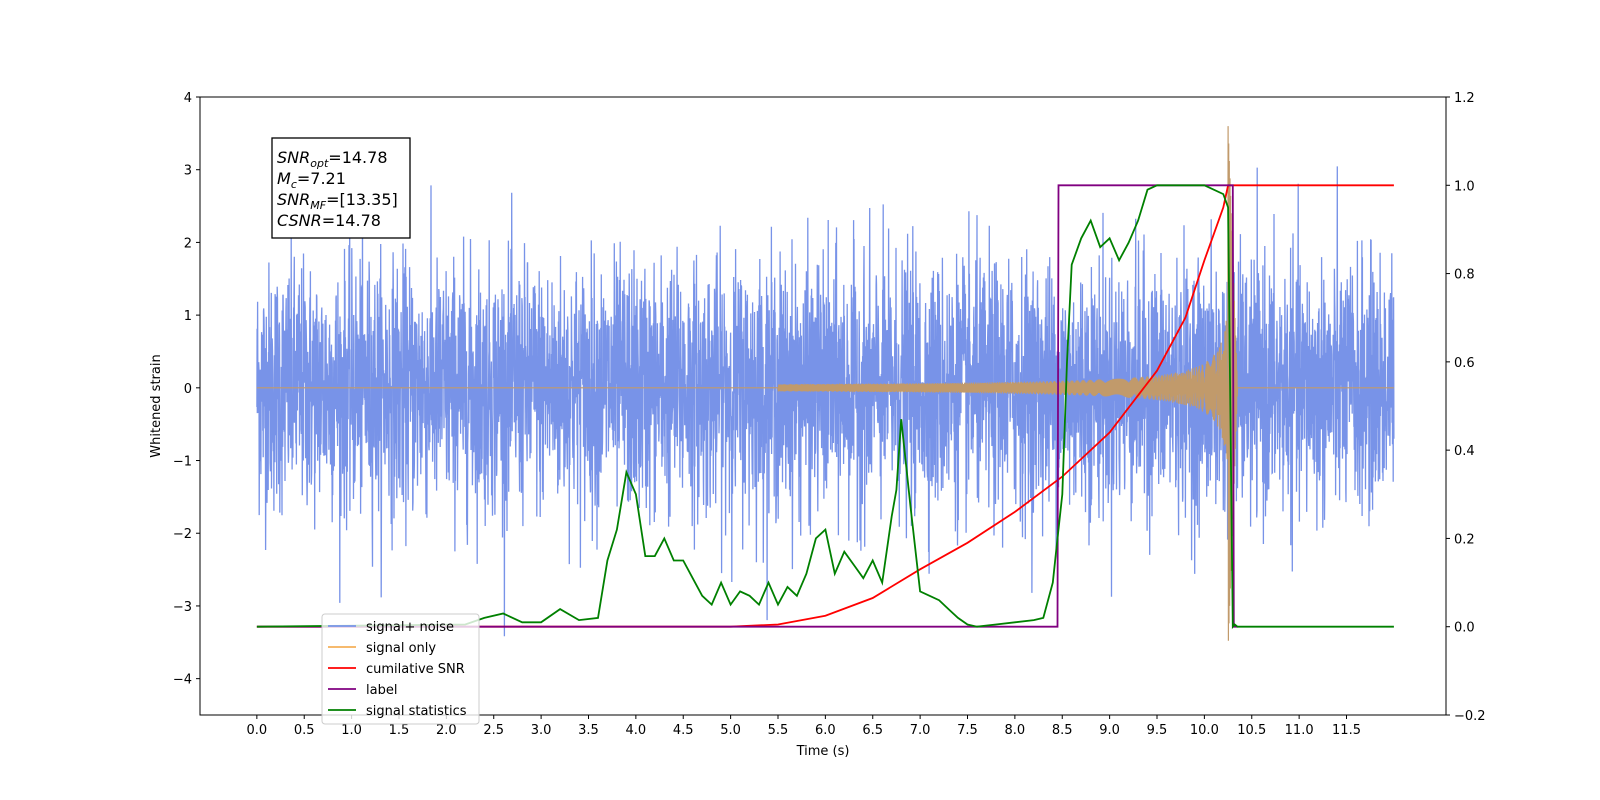 Image resolution: width=1600 pixels, height=800 pixels. What do you see at coordinates (188, 243) in the screenshot?
I see `y-left-tick-label: 2` at bounding box center [188, 243].